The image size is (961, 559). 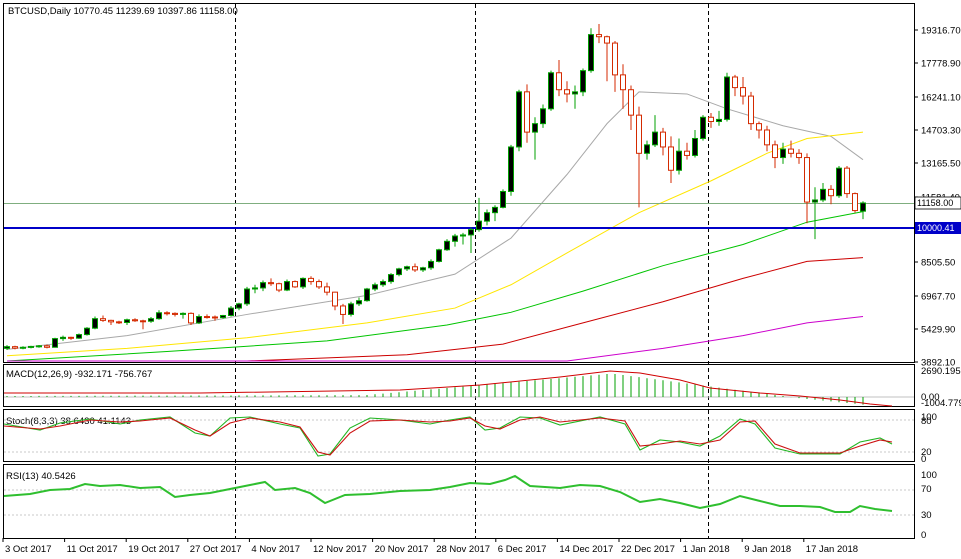 I want to click on price-tick-label: 3892.10, so click(x=938, y=363).